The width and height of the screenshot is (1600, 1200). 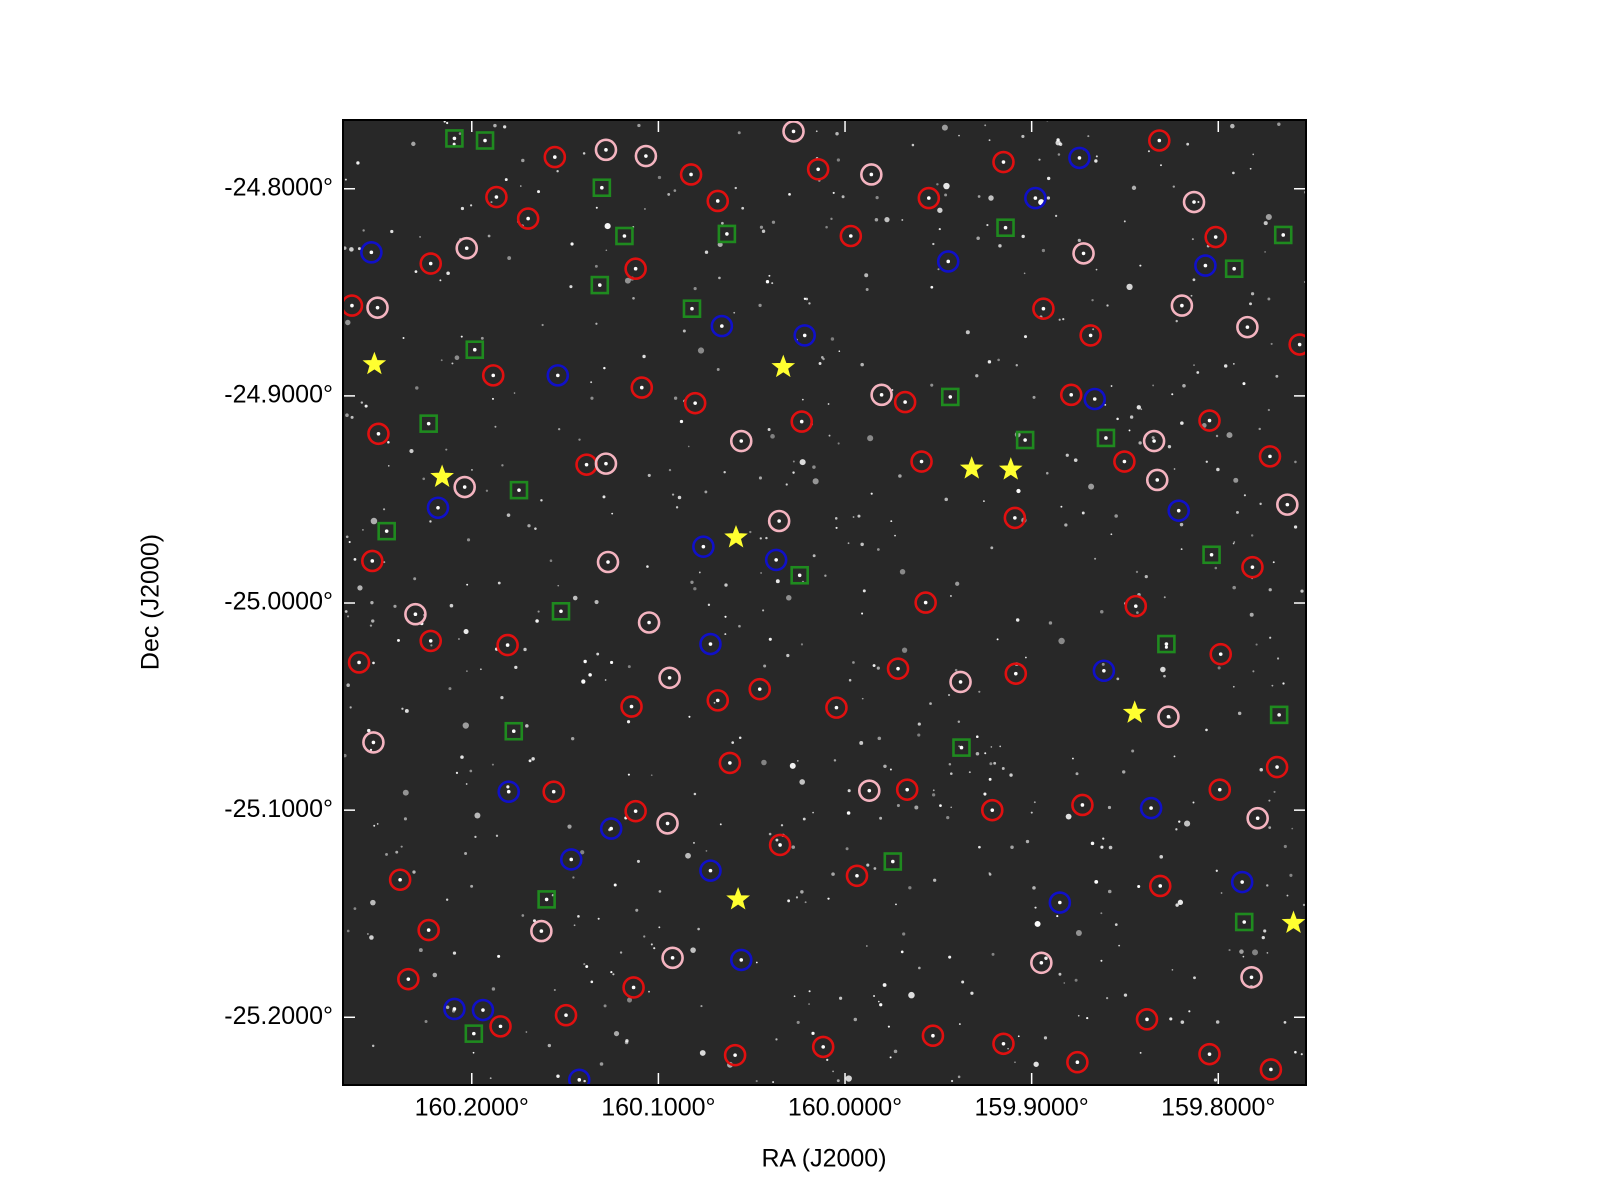 What do you see at coordinates (472, 1108) in the screenshot?
I see `x-tick-label: 160.2000°` at bounding box center [472, 1108].